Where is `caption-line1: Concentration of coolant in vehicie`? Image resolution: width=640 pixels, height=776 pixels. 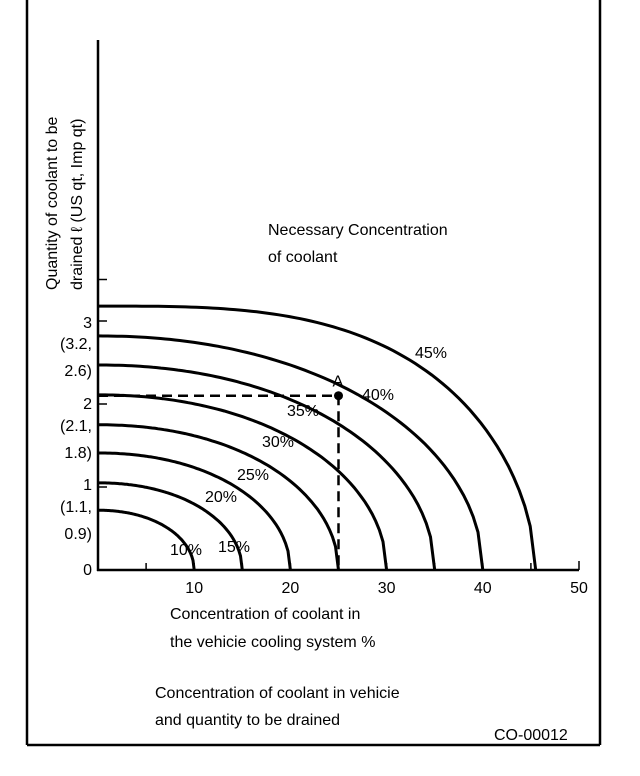 caption-line1: Concentration of coolant in vehicie is located at coordinates (277, 693).